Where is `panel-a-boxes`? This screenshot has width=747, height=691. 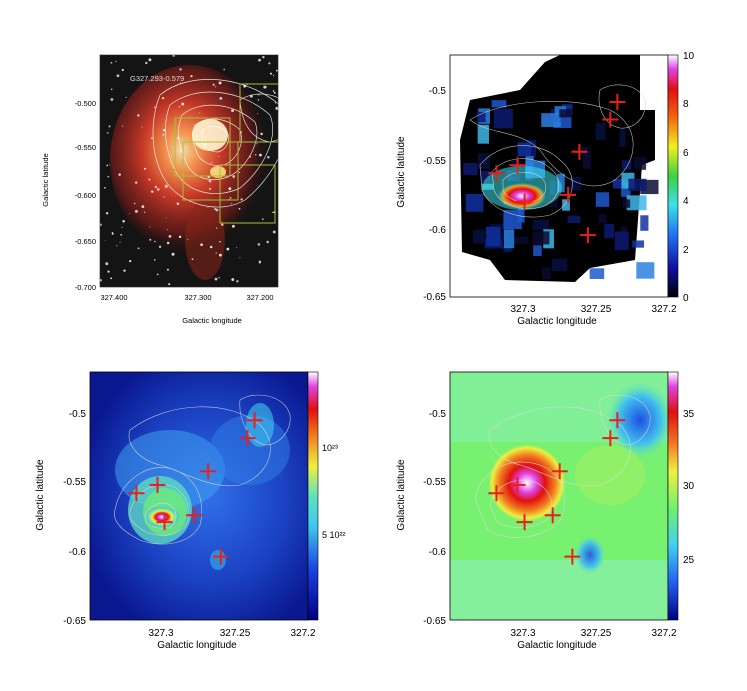 panel-a-boxes is located at coordinates (226, 153).